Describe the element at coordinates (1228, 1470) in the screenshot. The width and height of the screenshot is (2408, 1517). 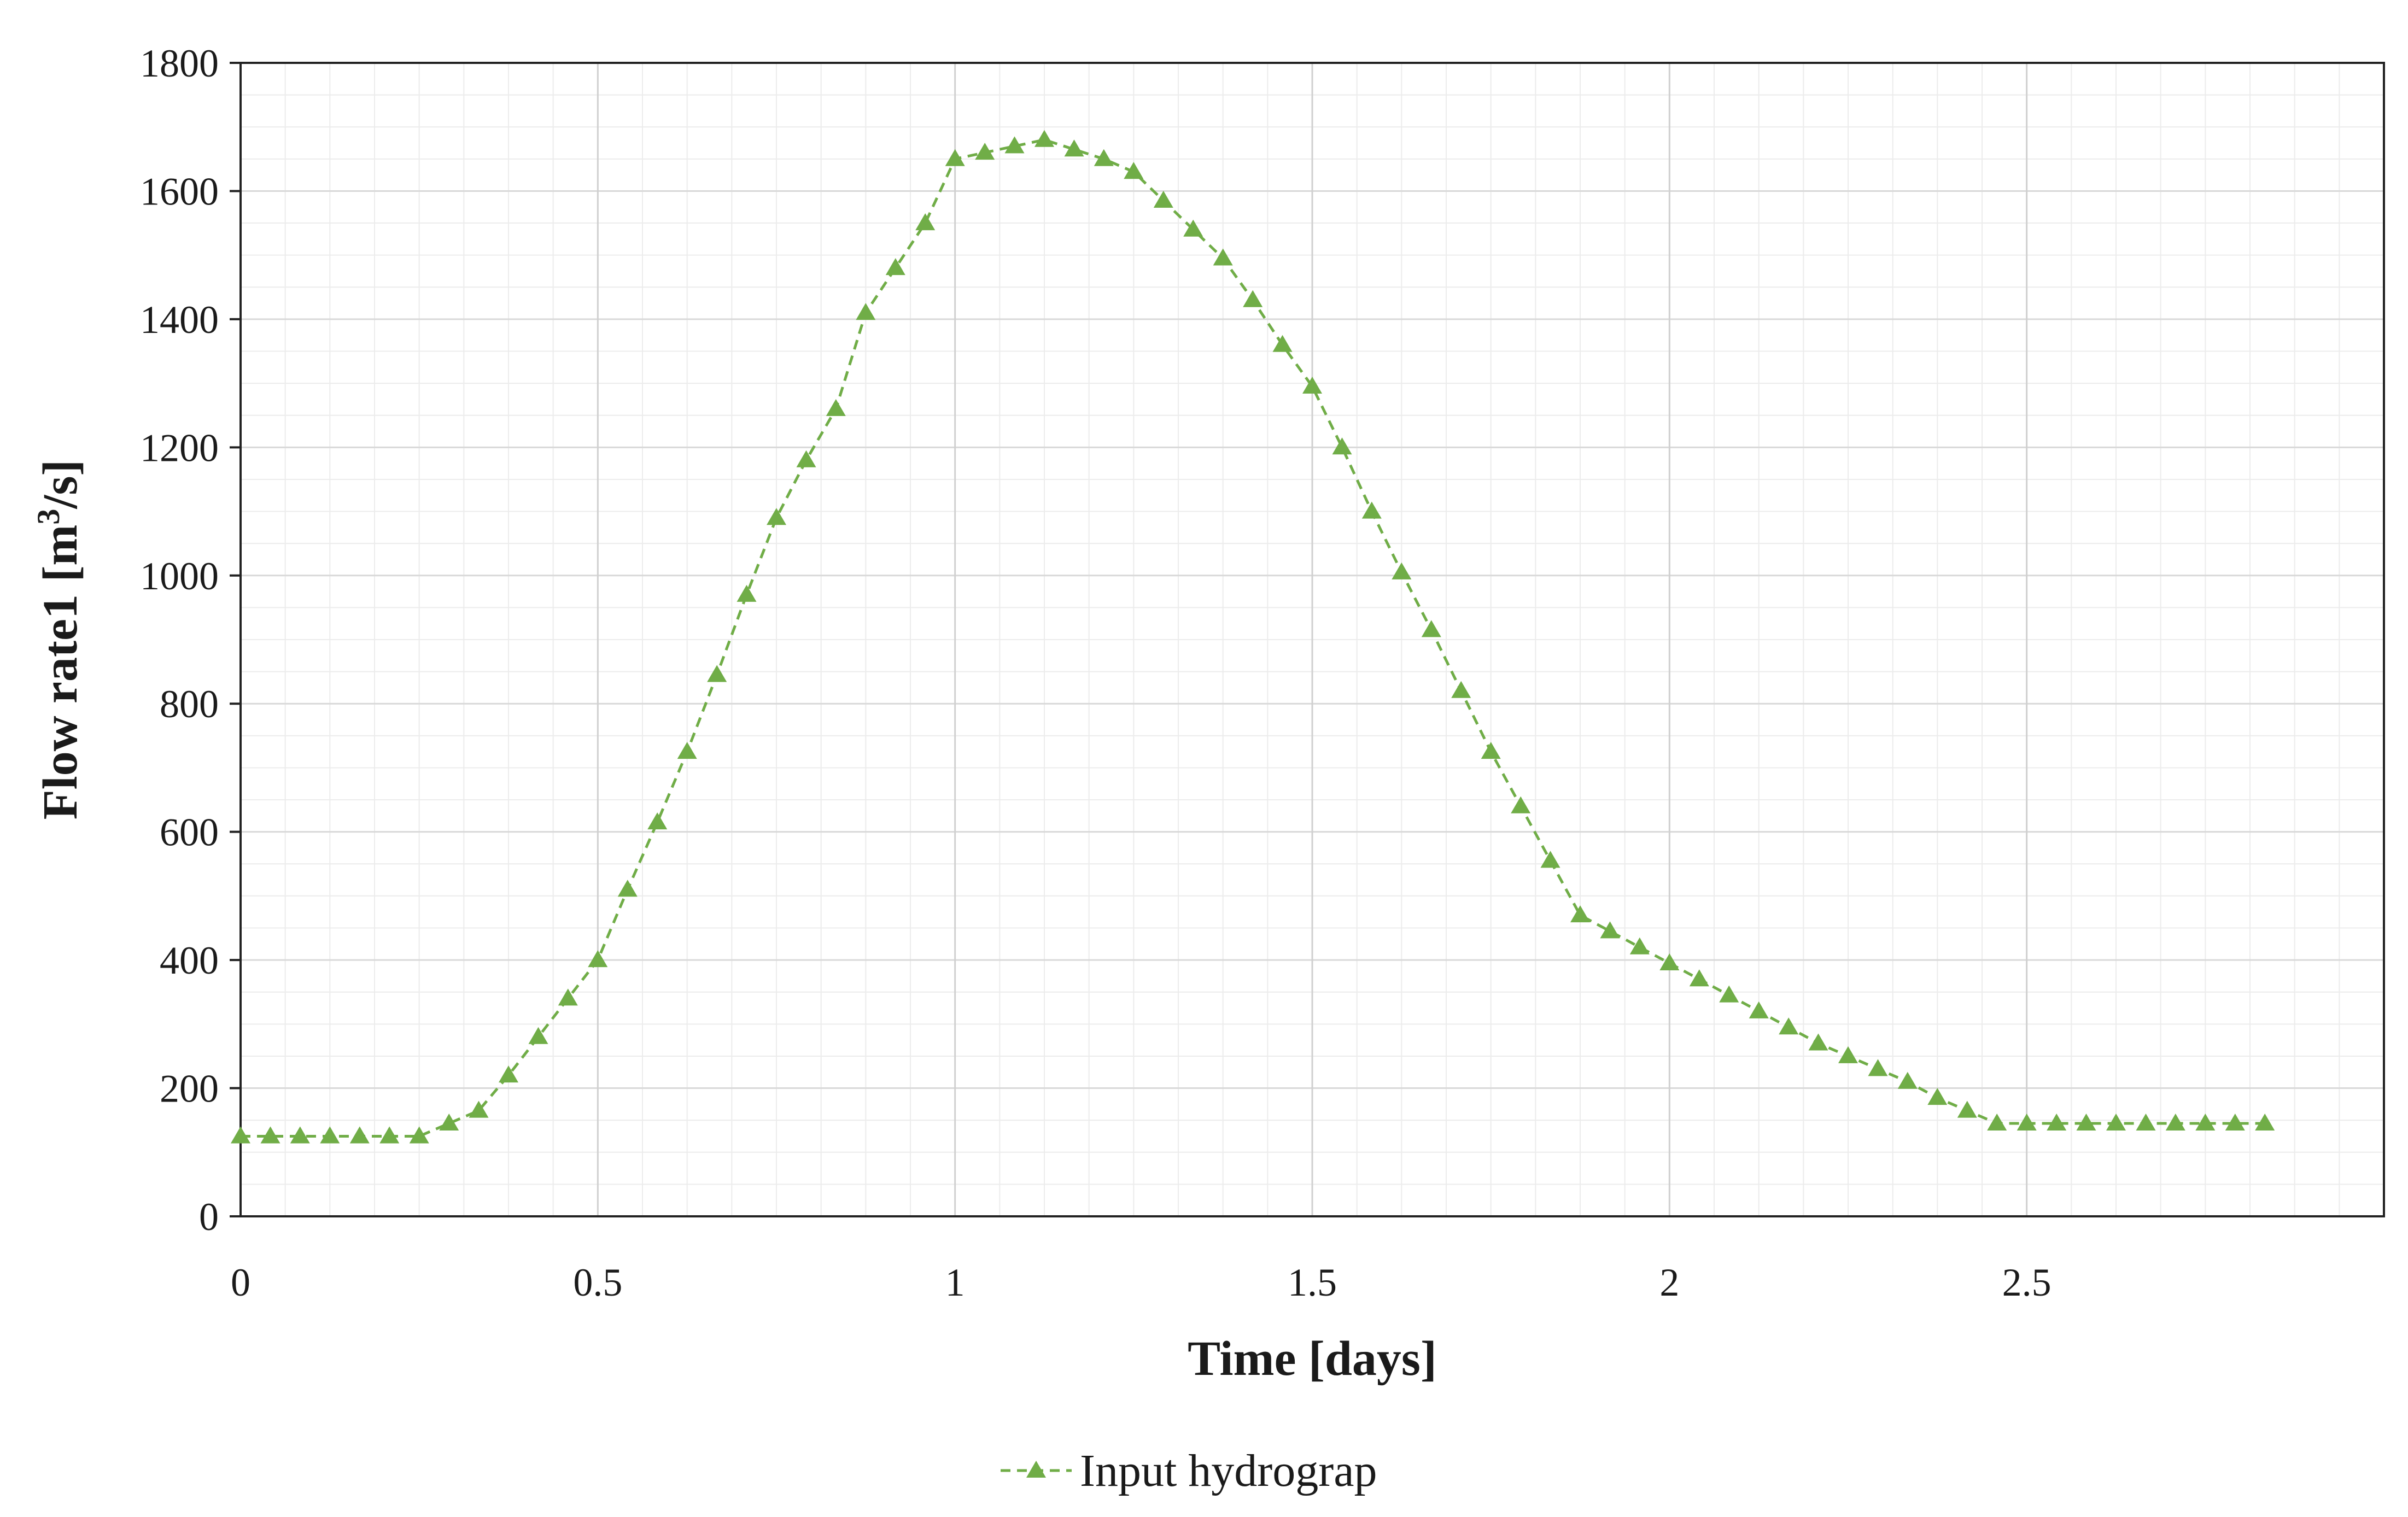
I see `legend-label: Input hydrograp` at that location.